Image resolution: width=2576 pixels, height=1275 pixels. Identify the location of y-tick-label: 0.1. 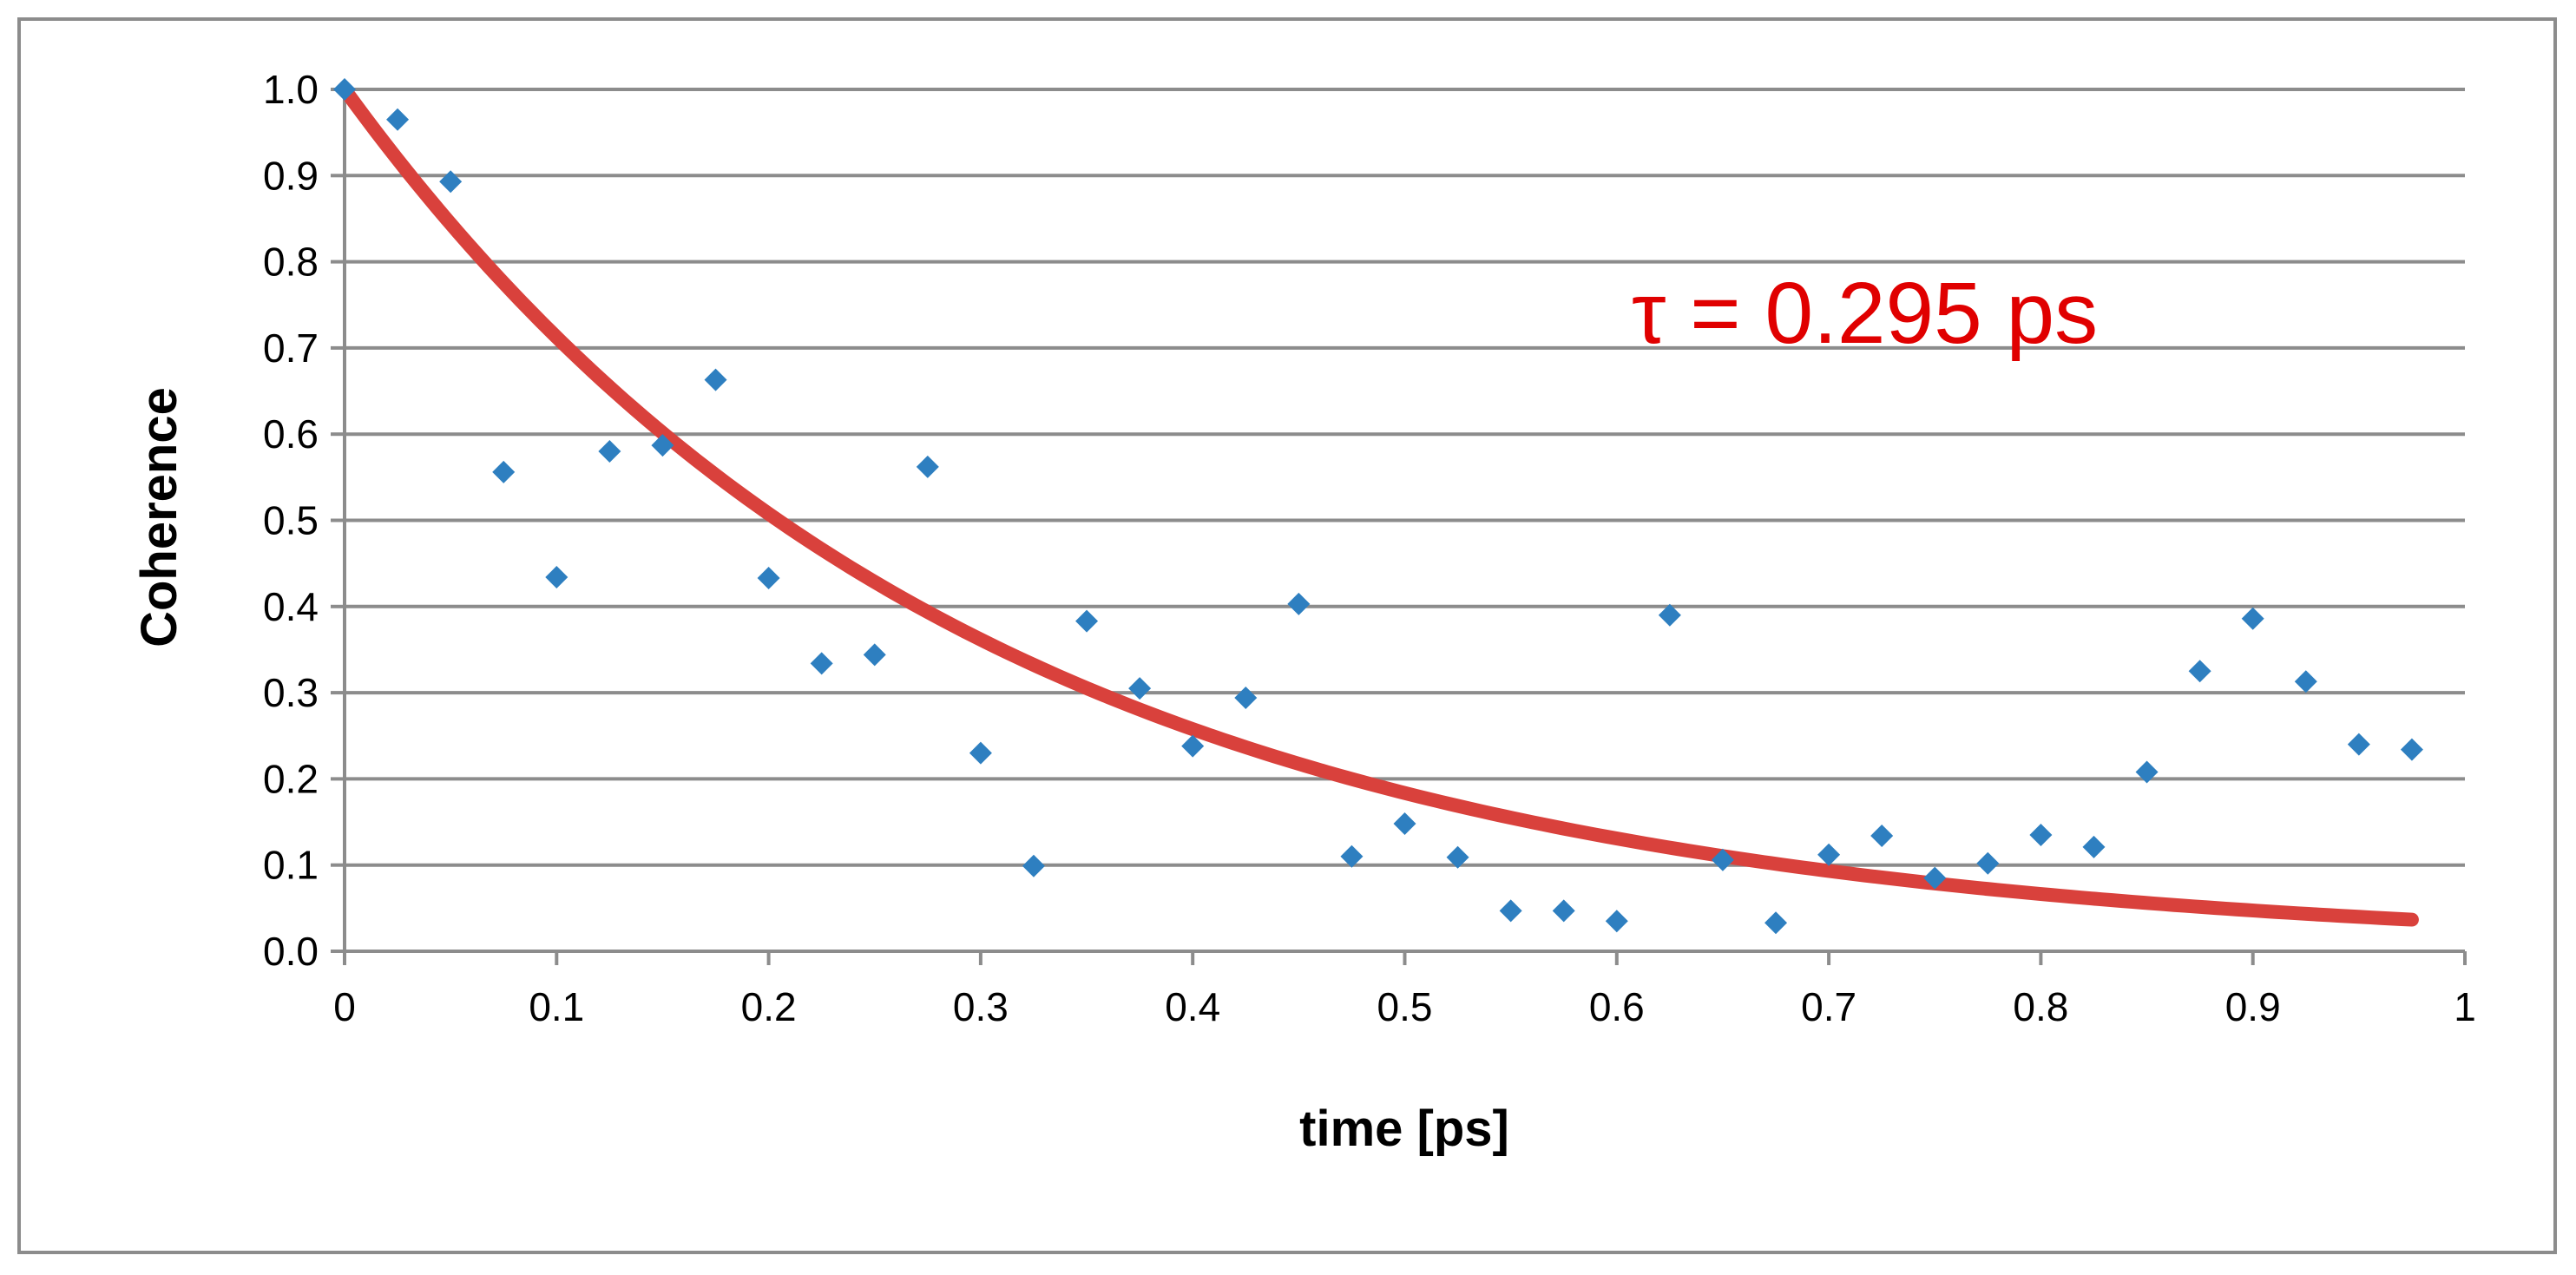
(291, 865).